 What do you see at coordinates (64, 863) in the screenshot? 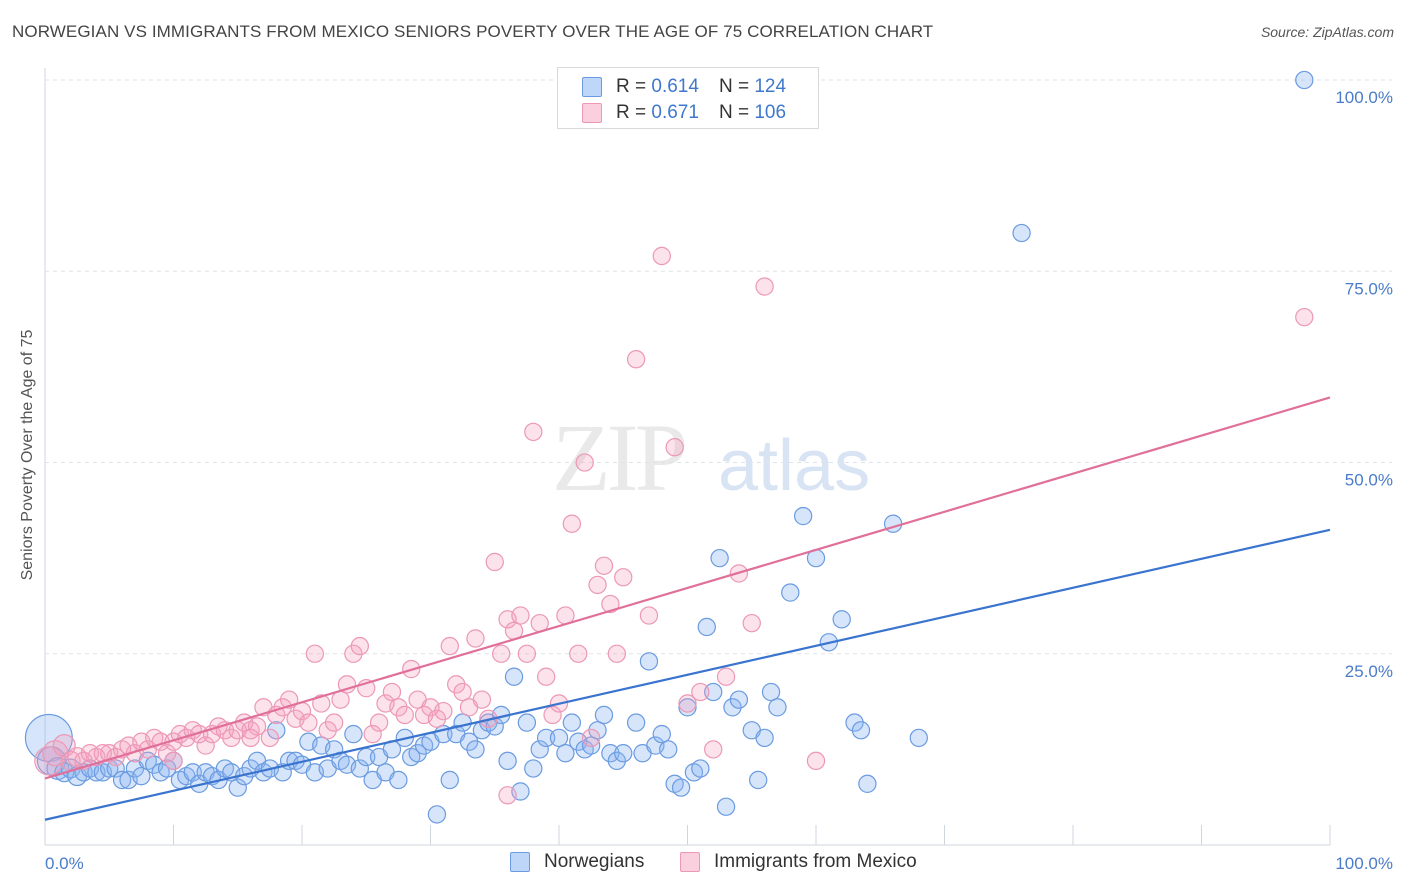
I see `x-tick-label: 0.0%` at bounding box center [64, 863].